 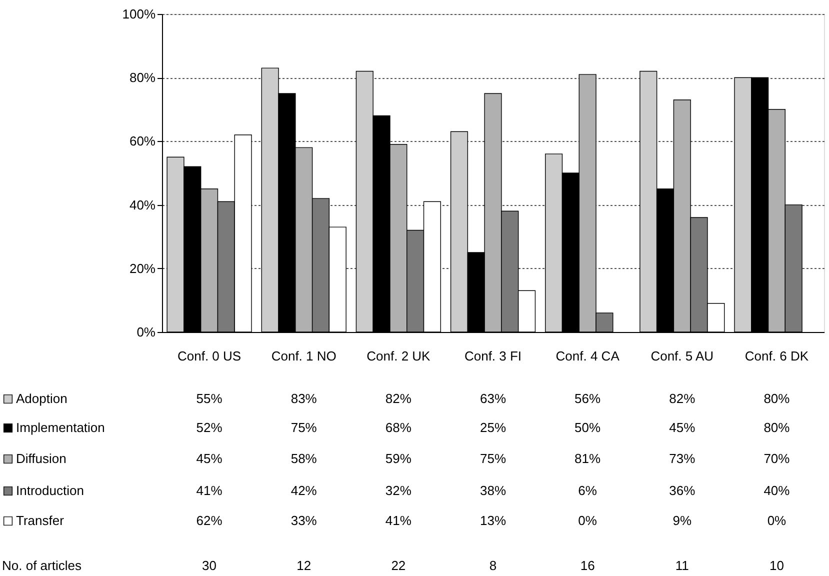 I want to click on data-label: 42%, so click(x=304, y=490).